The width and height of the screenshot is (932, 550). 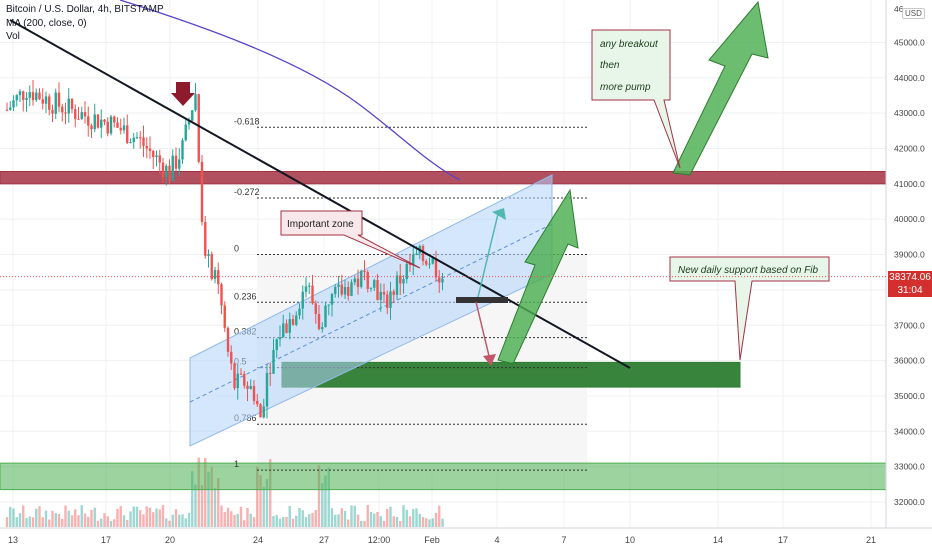 I want to click on resistance-zone, so click(x=443, y=177).